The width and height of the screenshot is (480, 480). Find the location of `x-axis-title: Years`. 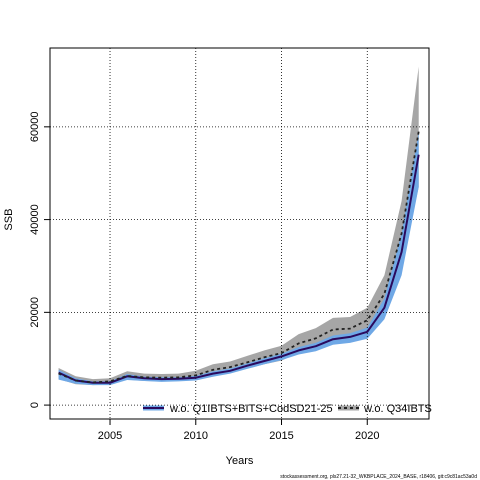

x-axis-title: Years is located at coordinates (240, 461).